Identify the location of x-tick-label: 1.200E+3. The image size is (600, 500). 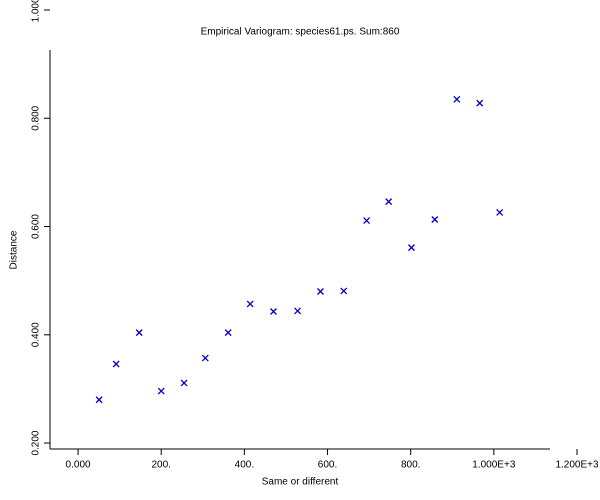
(577, 465).